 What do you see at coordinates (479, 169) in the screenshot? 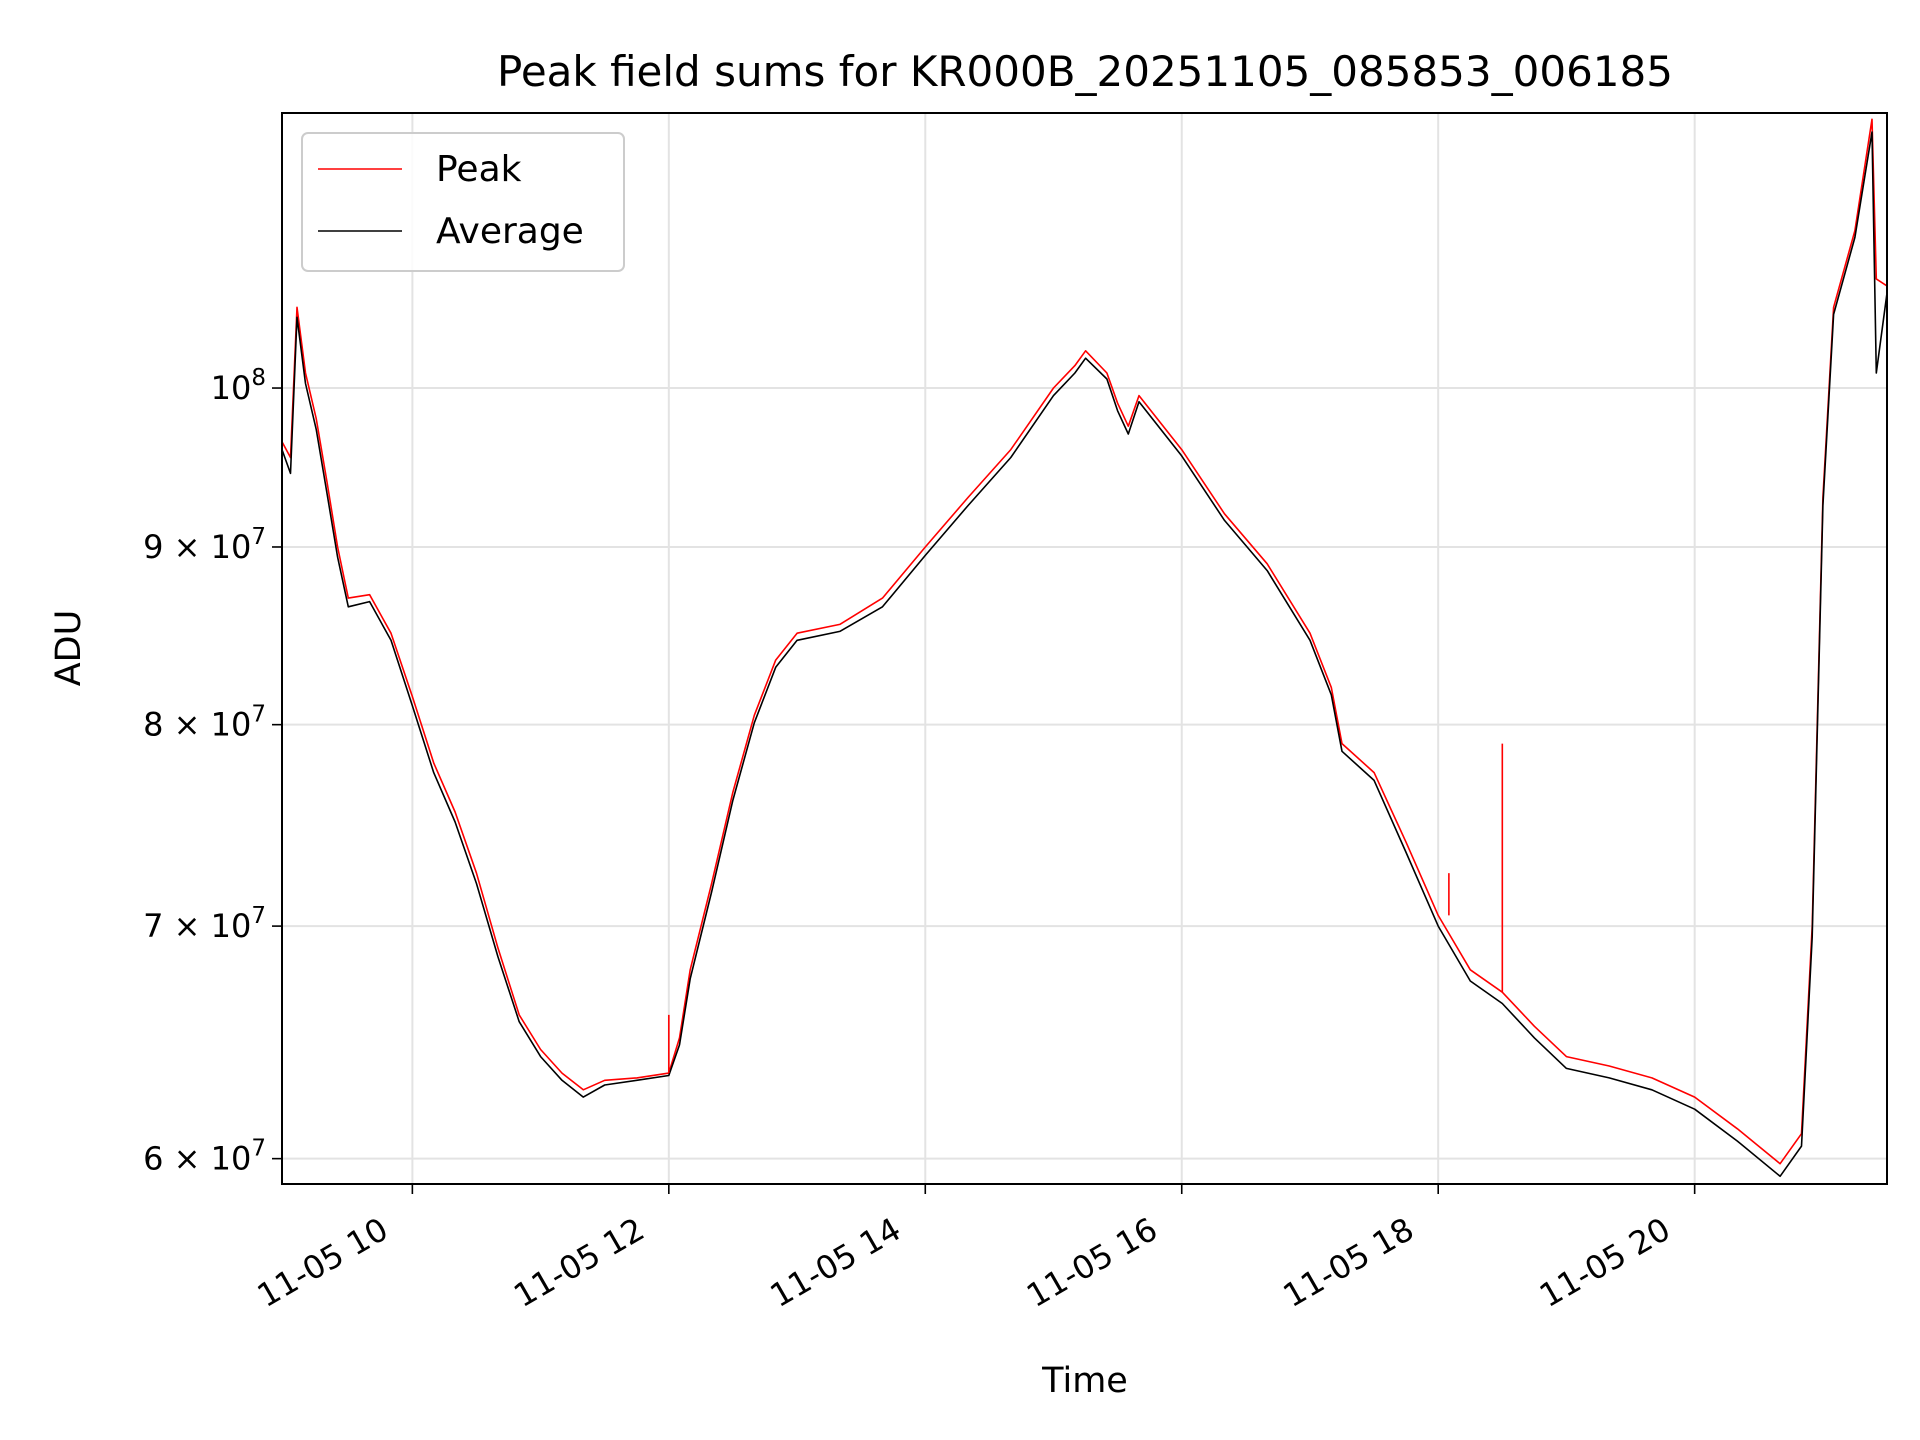
I see `legend-label-peak: Peak` at bounding box center [479, 169].